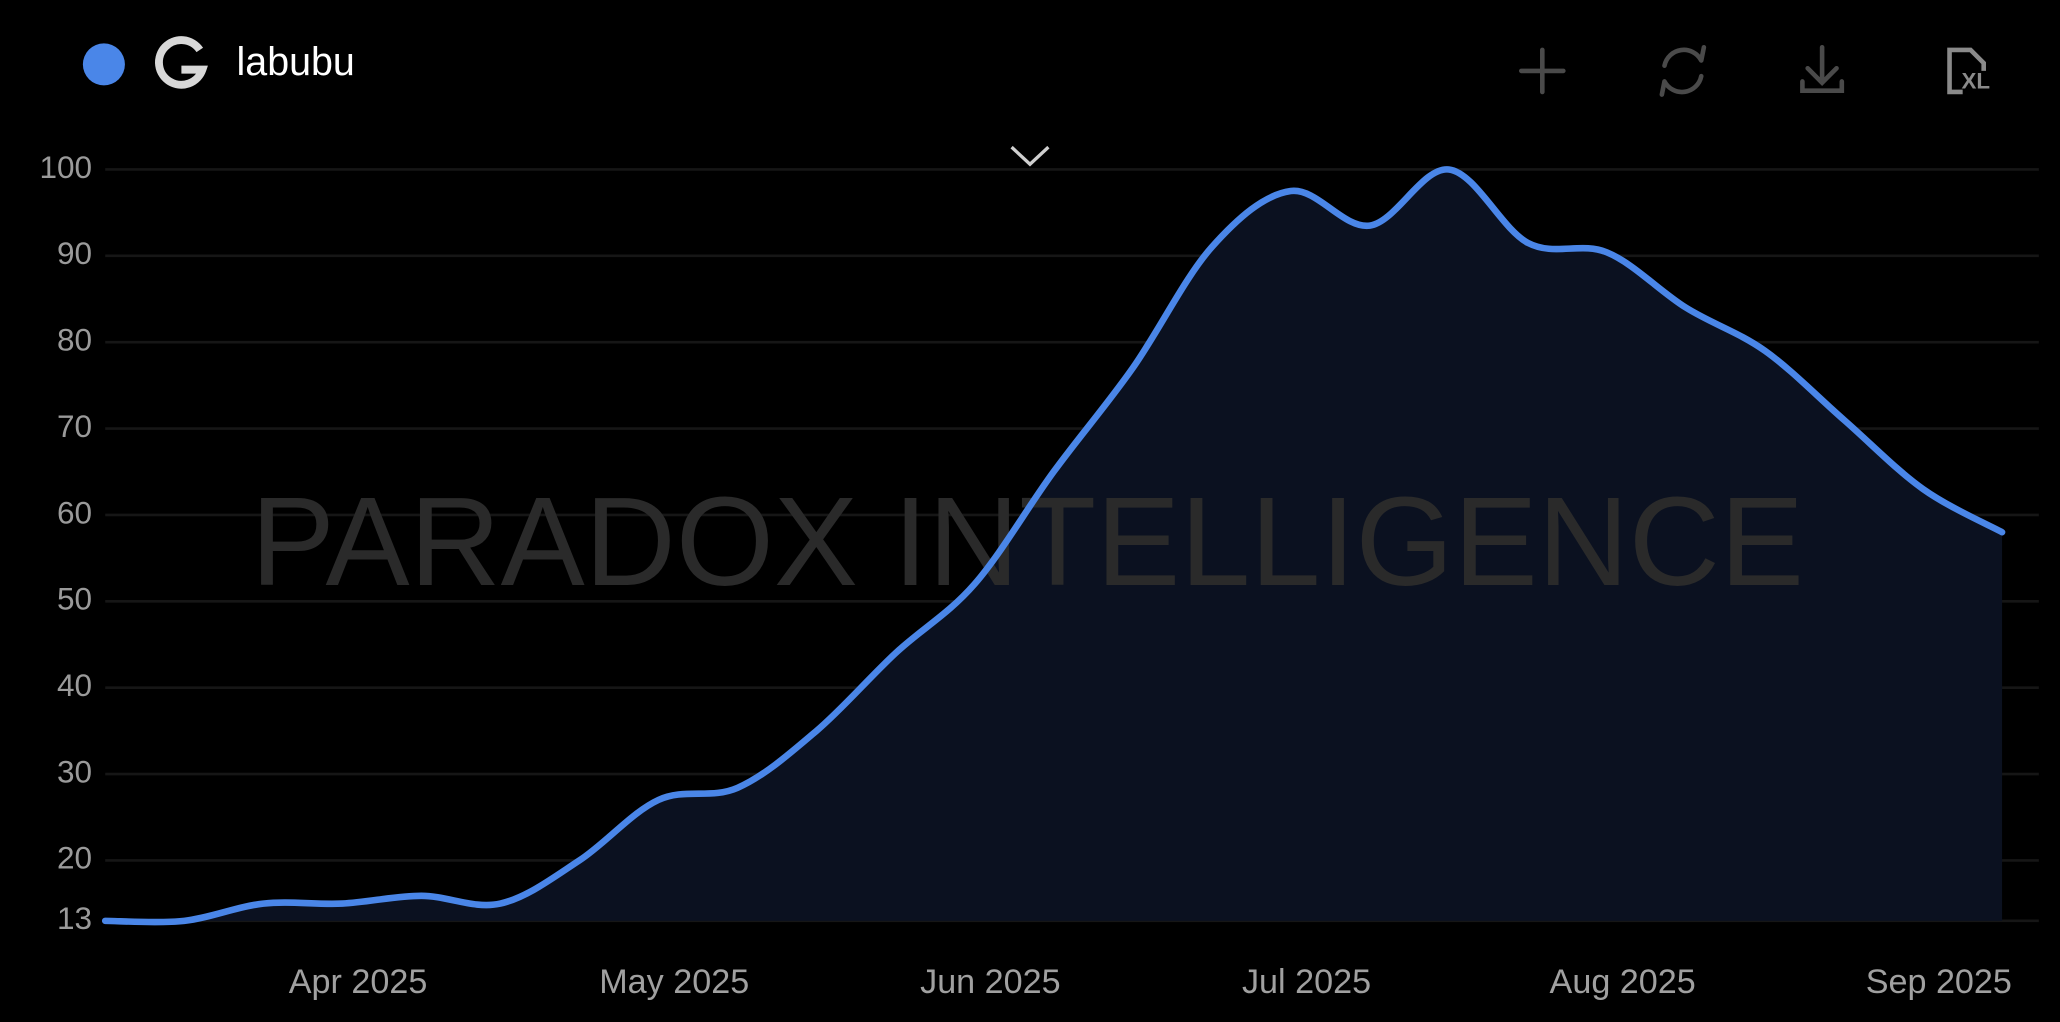  I want to click on add-button, so click(1542, 71).